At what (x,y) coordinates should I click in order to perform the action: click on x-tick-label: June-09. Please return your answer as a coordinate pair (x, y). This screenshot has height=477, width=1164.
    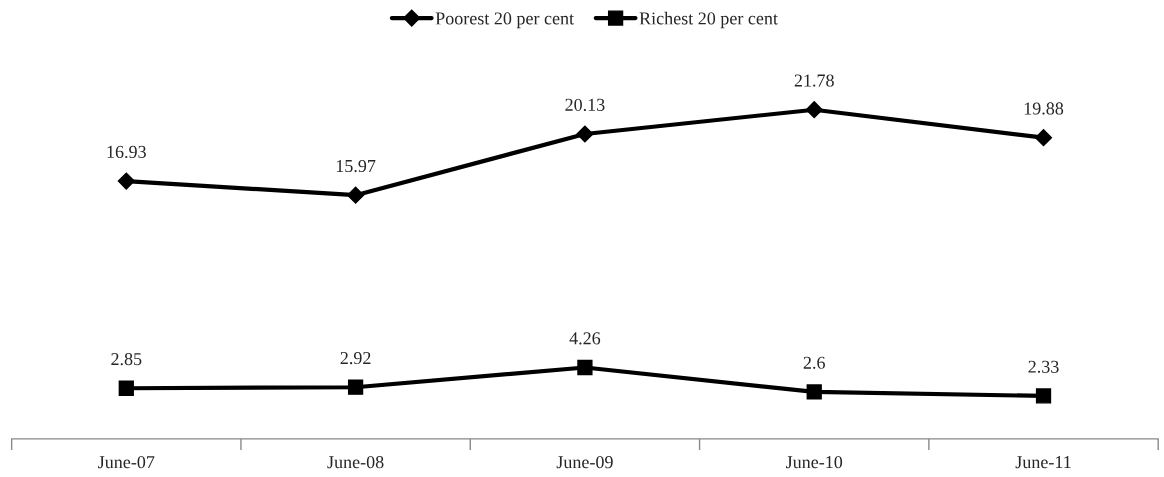
    Looking at the image, I should click on (584, 462).